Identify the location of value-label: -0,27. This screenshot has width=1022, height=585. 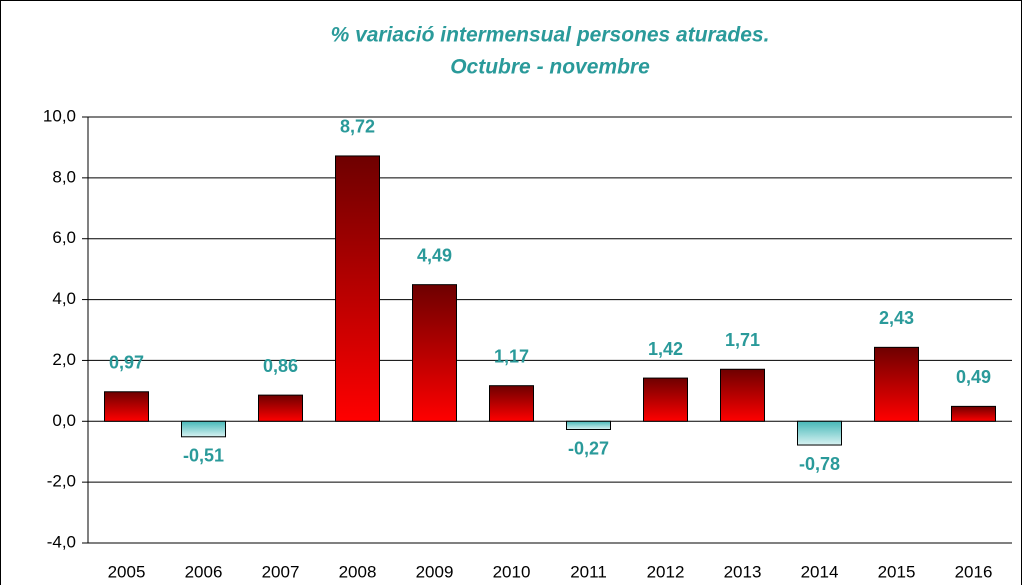
(588, 448).